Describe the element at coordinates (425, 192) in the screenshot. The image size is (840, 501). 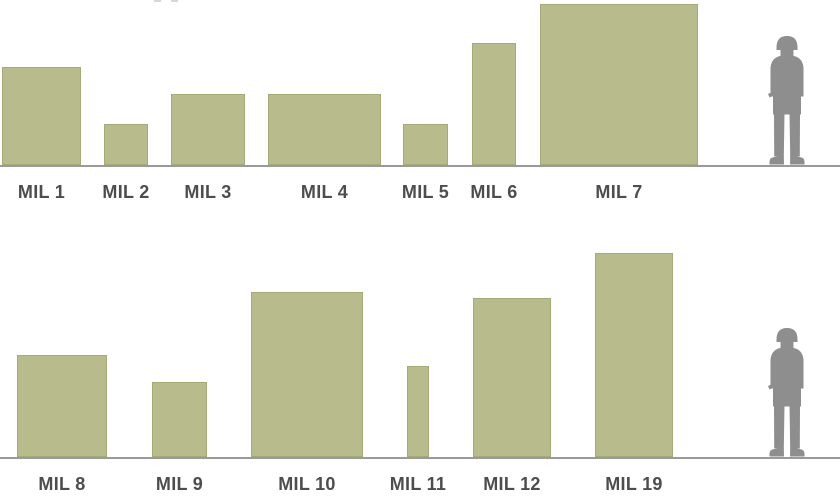
I see `bar-label-mil-5: MIL 5` at that location.